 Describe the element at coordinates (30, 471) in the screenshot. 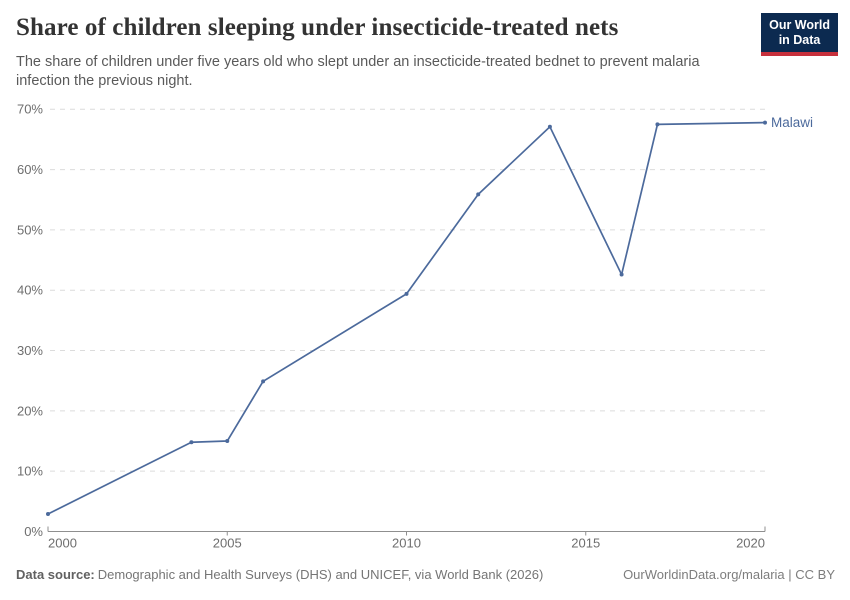

I see `y-axis-tick-label: 10%` at that location.